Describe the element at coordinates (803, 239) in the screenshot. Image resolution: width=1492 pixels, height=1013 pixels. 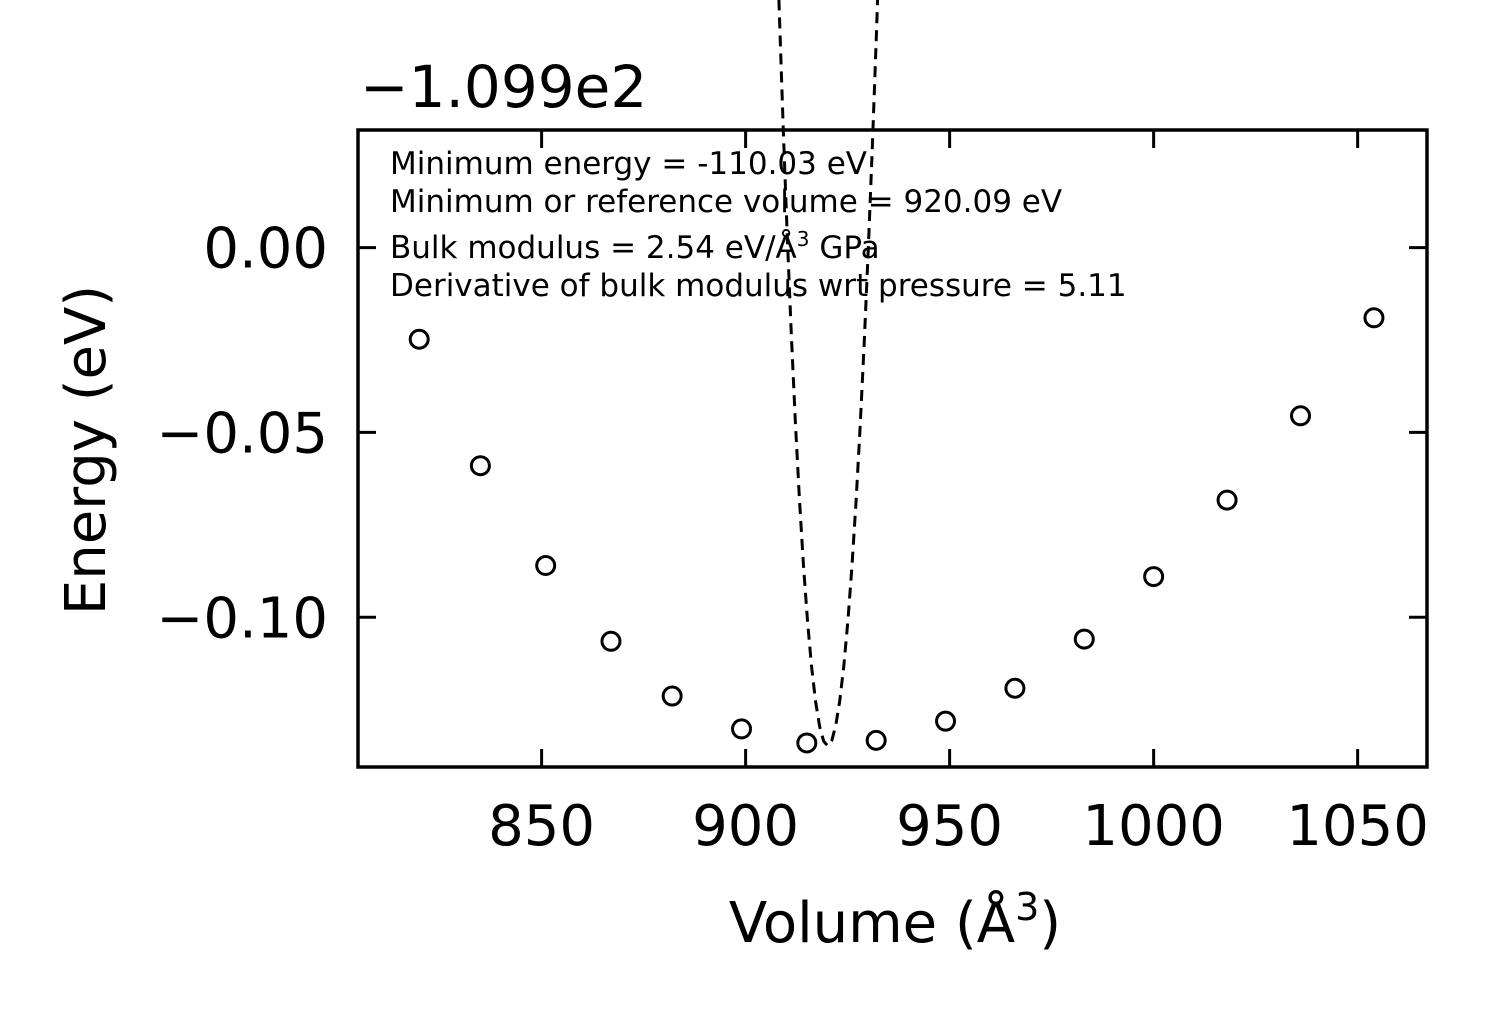
I see `annotation-bulk-modulus-sup: 3` at that location.